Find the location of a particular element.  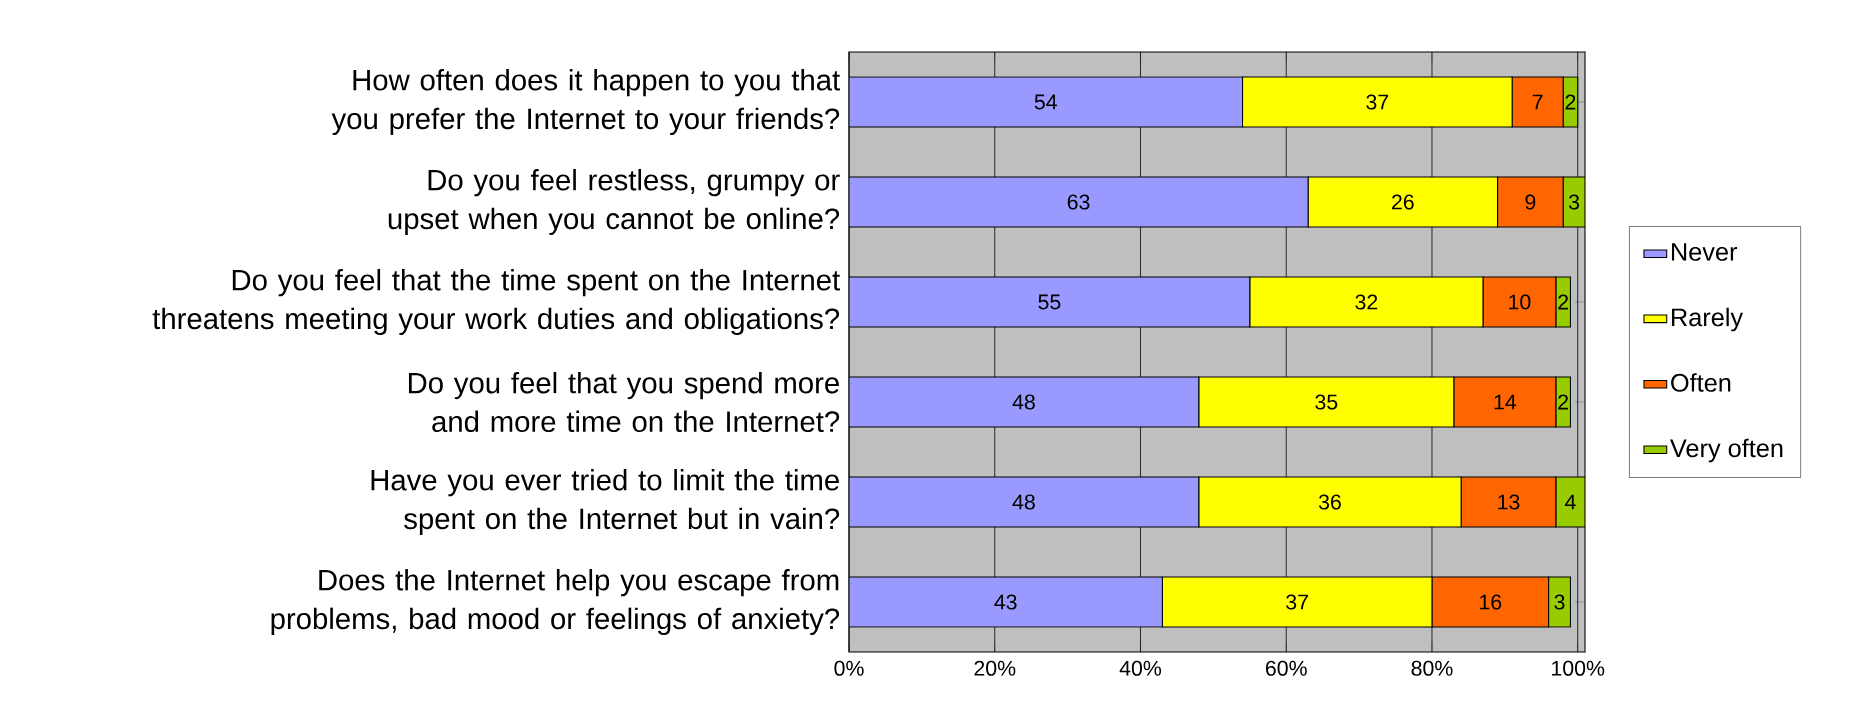

y-tick-label: Do you feel restless, grumpy or upset when you cannot be online? is located at coordinates (614, 201).